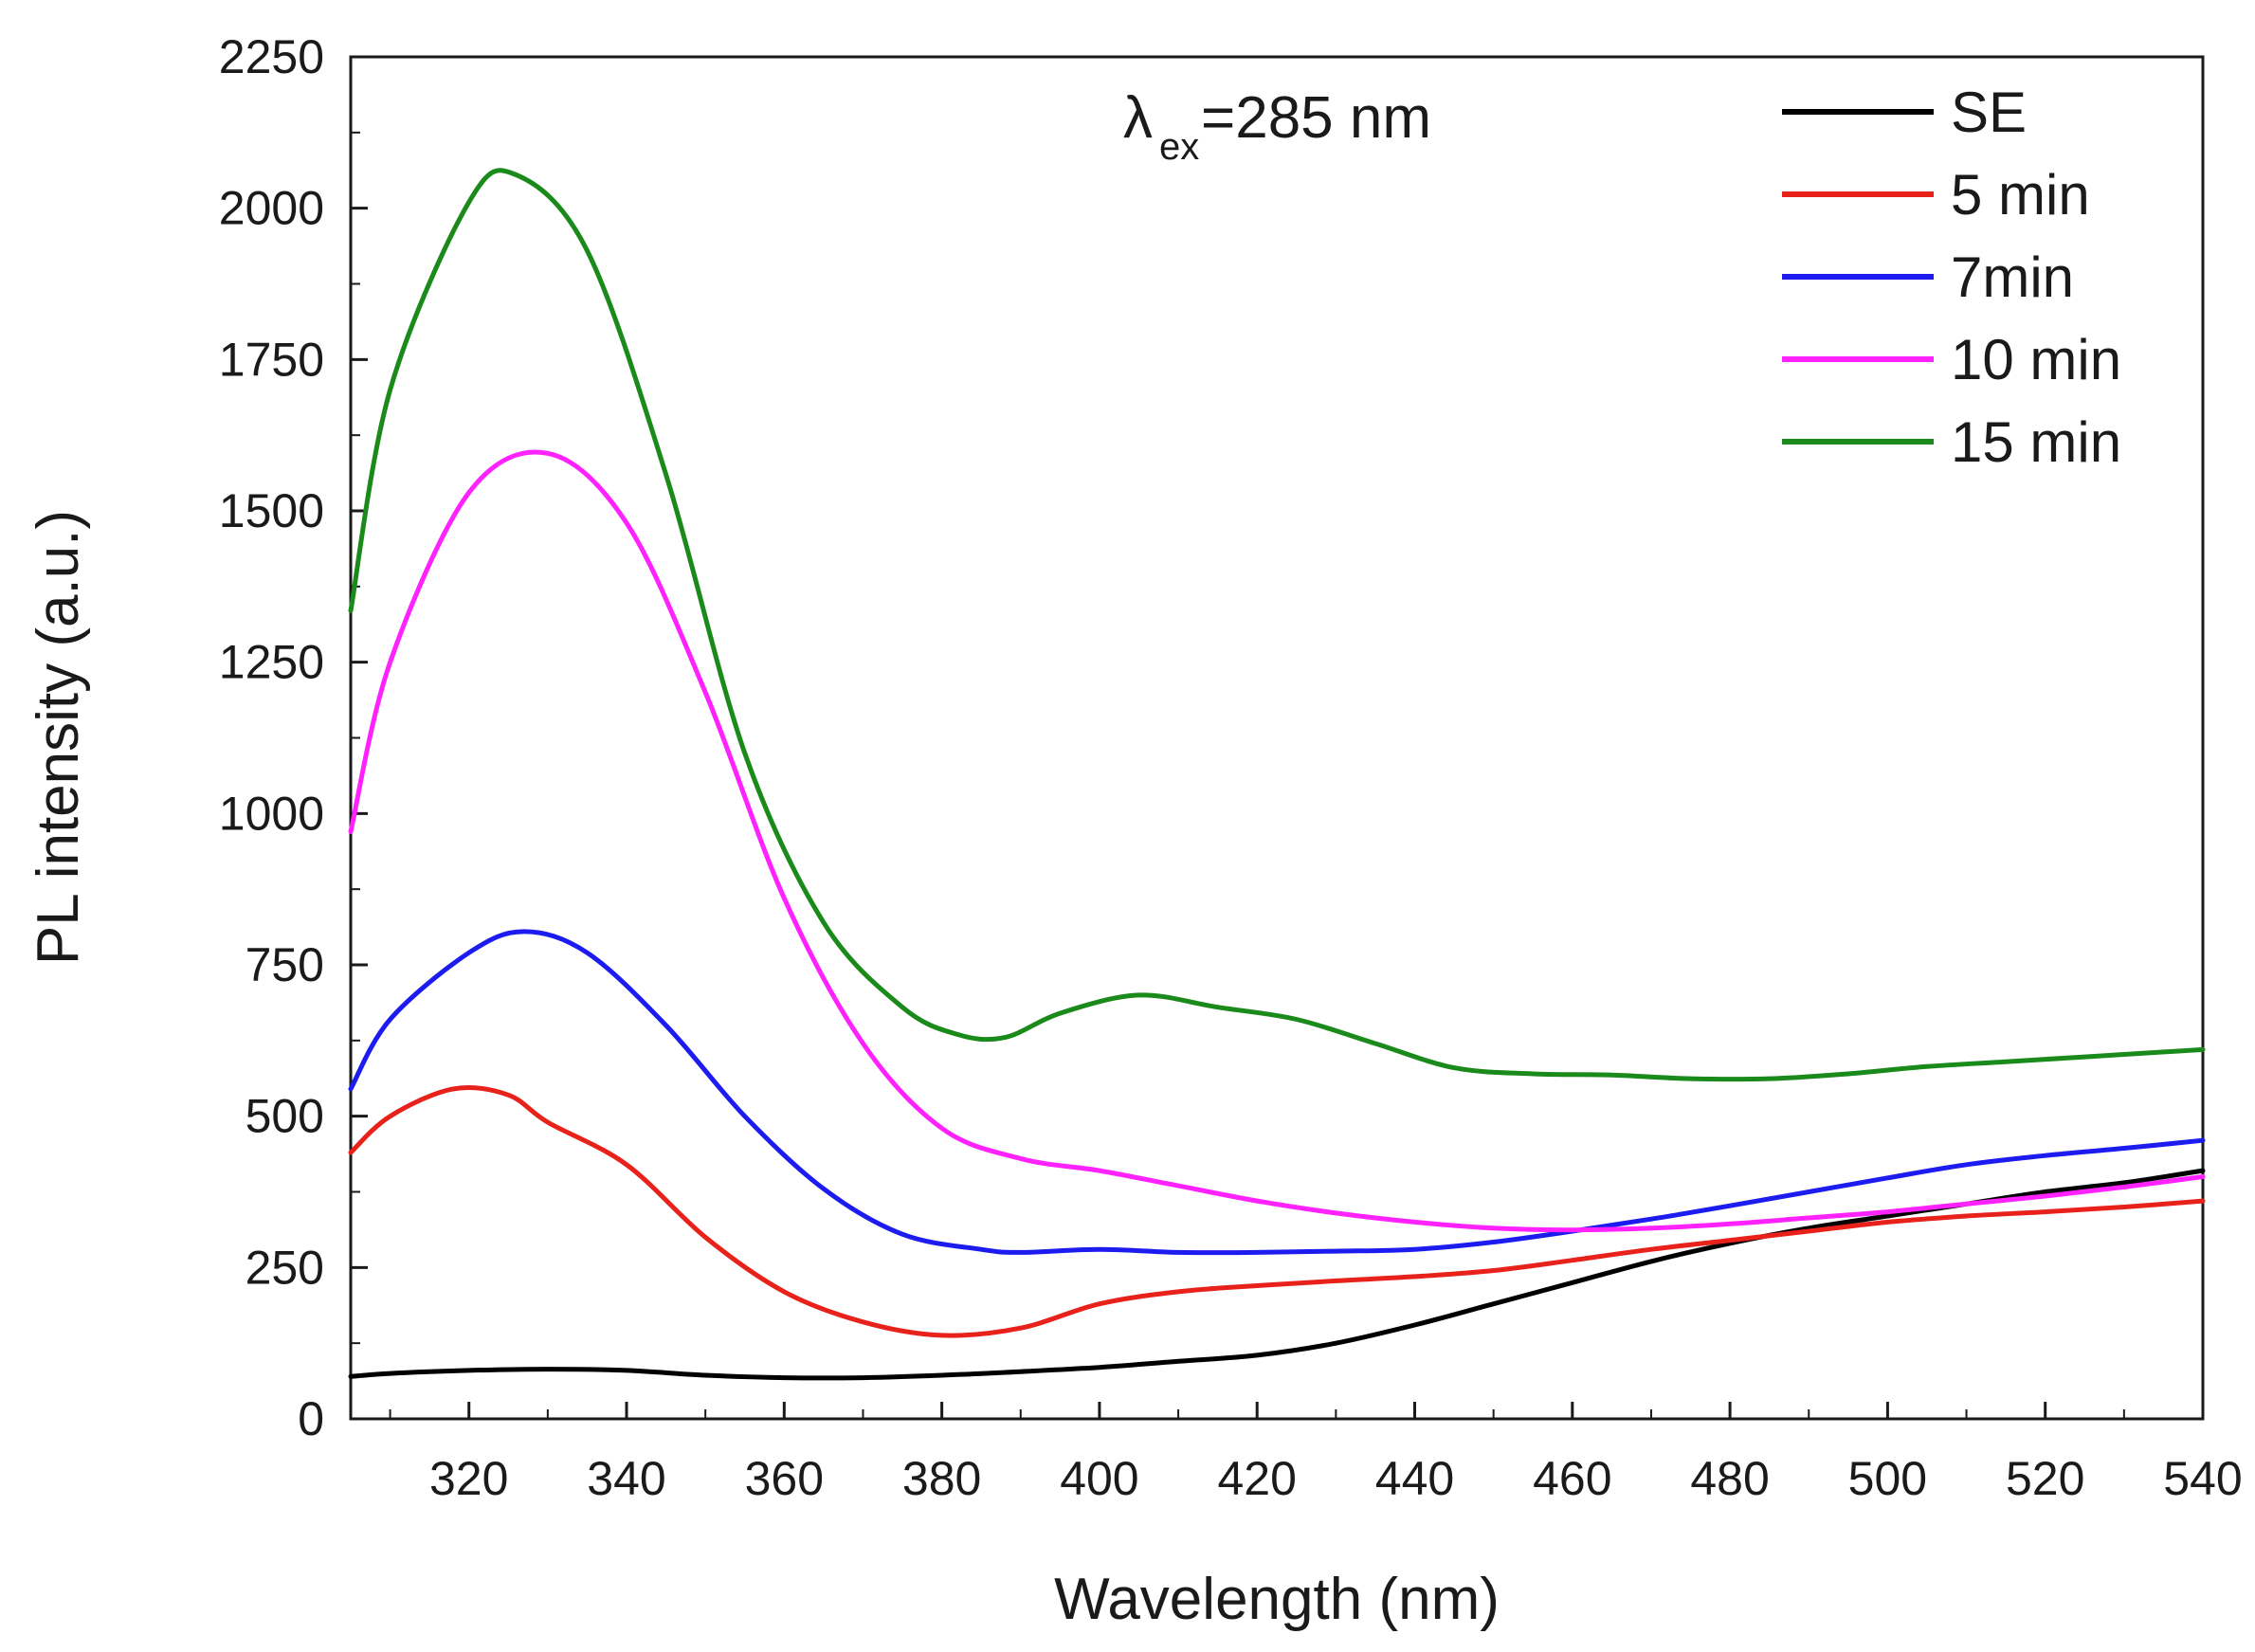 This screenshot has height=1652, width=2255. I want to click on x-tick-label: 400, so click(1099, 1478).